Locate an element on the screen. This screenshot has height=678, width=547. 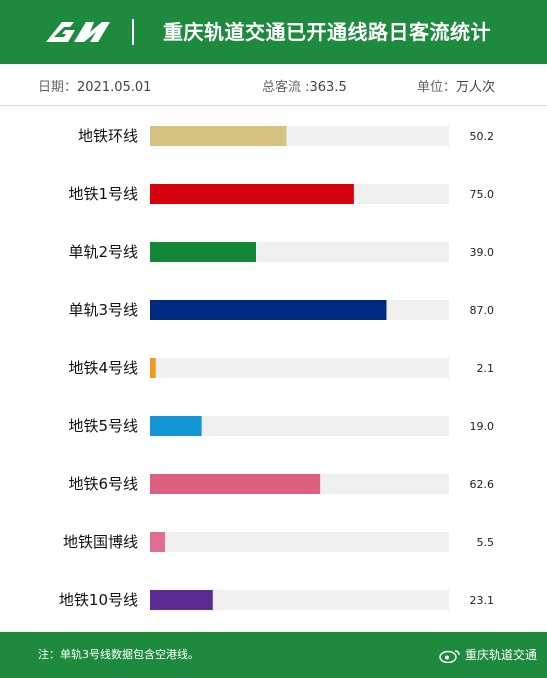
category-label: 地铁10号线 is located at coordinates (98, 600).